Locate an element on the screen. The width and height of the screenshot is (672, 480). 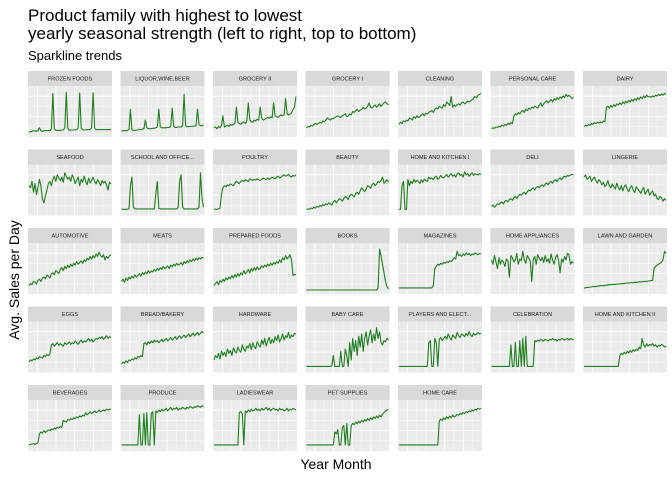
facet-panel: AUTOMOTIVE is located at coordinates (70, 261).